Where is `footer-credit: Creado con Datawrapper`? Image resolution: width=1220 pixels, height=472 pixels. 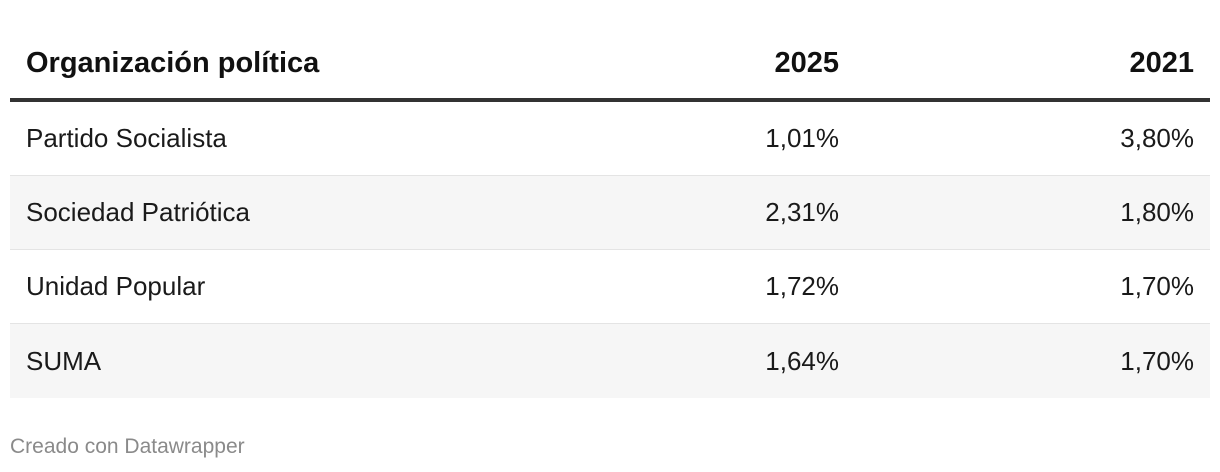
footer-credit: Creado con Datawrapper is located at coordinates (127, 446).